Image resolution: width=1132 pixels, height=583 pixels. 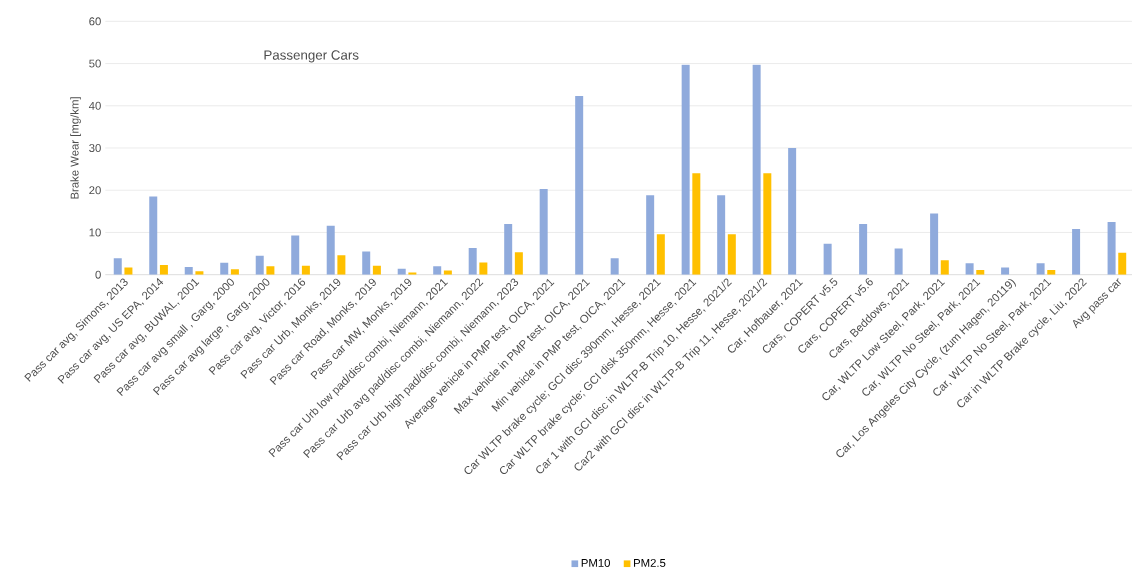 I want to click on y-tick-label: 0, so click(x=98, y=274).